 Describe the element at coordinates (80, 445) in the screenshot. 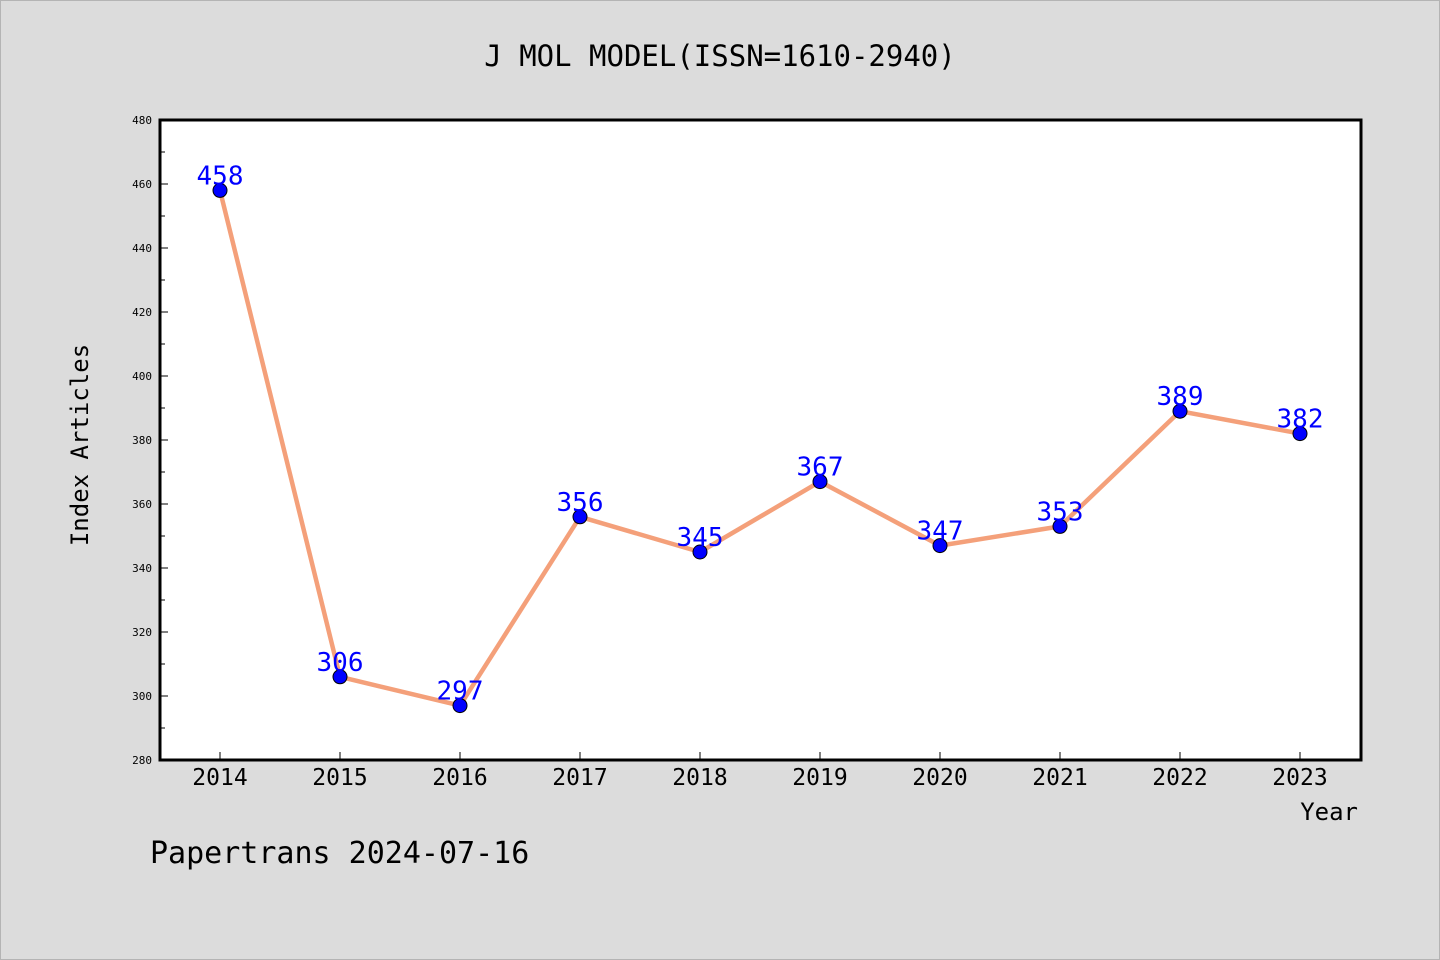

I see `y-axis-label: Index Articles` at that location.